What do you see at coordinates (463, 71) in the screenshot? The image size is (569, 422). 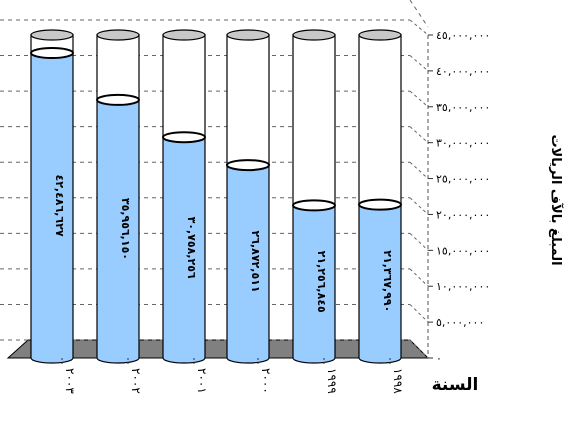 I see `y-tick-label: ٤٠,٠٠٠,٠٠٠` at bounding box center [463, 71].